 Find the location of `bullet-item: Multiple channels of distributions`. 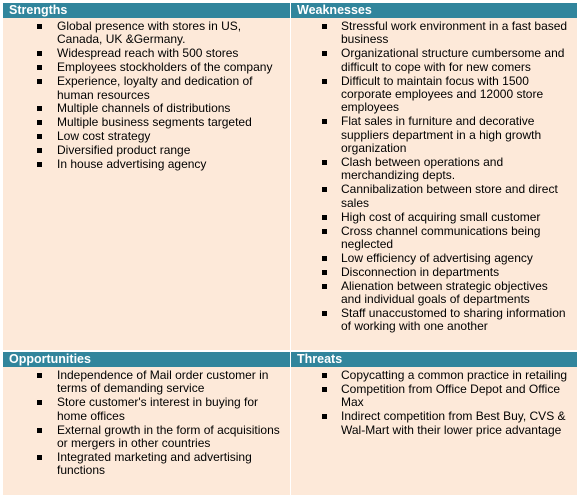

bullet-item: Multiple channels of distributions is located at coordinates (146, 108).